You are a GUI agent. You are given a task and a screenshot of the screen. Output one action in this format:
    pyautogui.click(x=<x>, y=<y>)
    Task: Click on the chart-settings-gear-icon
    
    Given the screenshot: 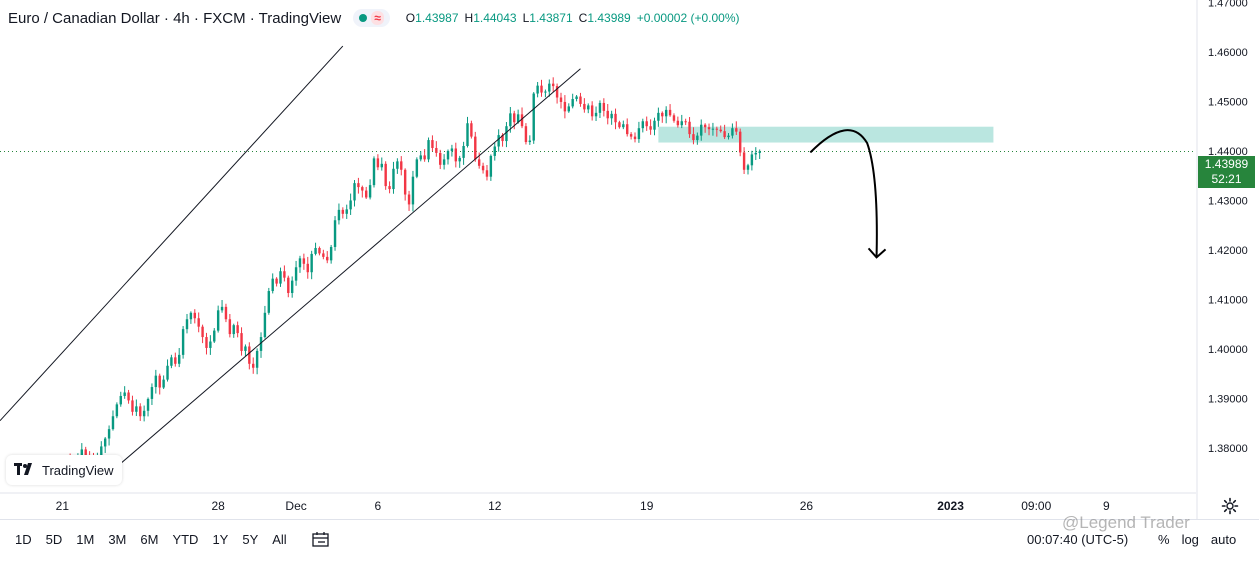 What is the action you would take?
    pyautogui.click(x=1230, y=506)
    